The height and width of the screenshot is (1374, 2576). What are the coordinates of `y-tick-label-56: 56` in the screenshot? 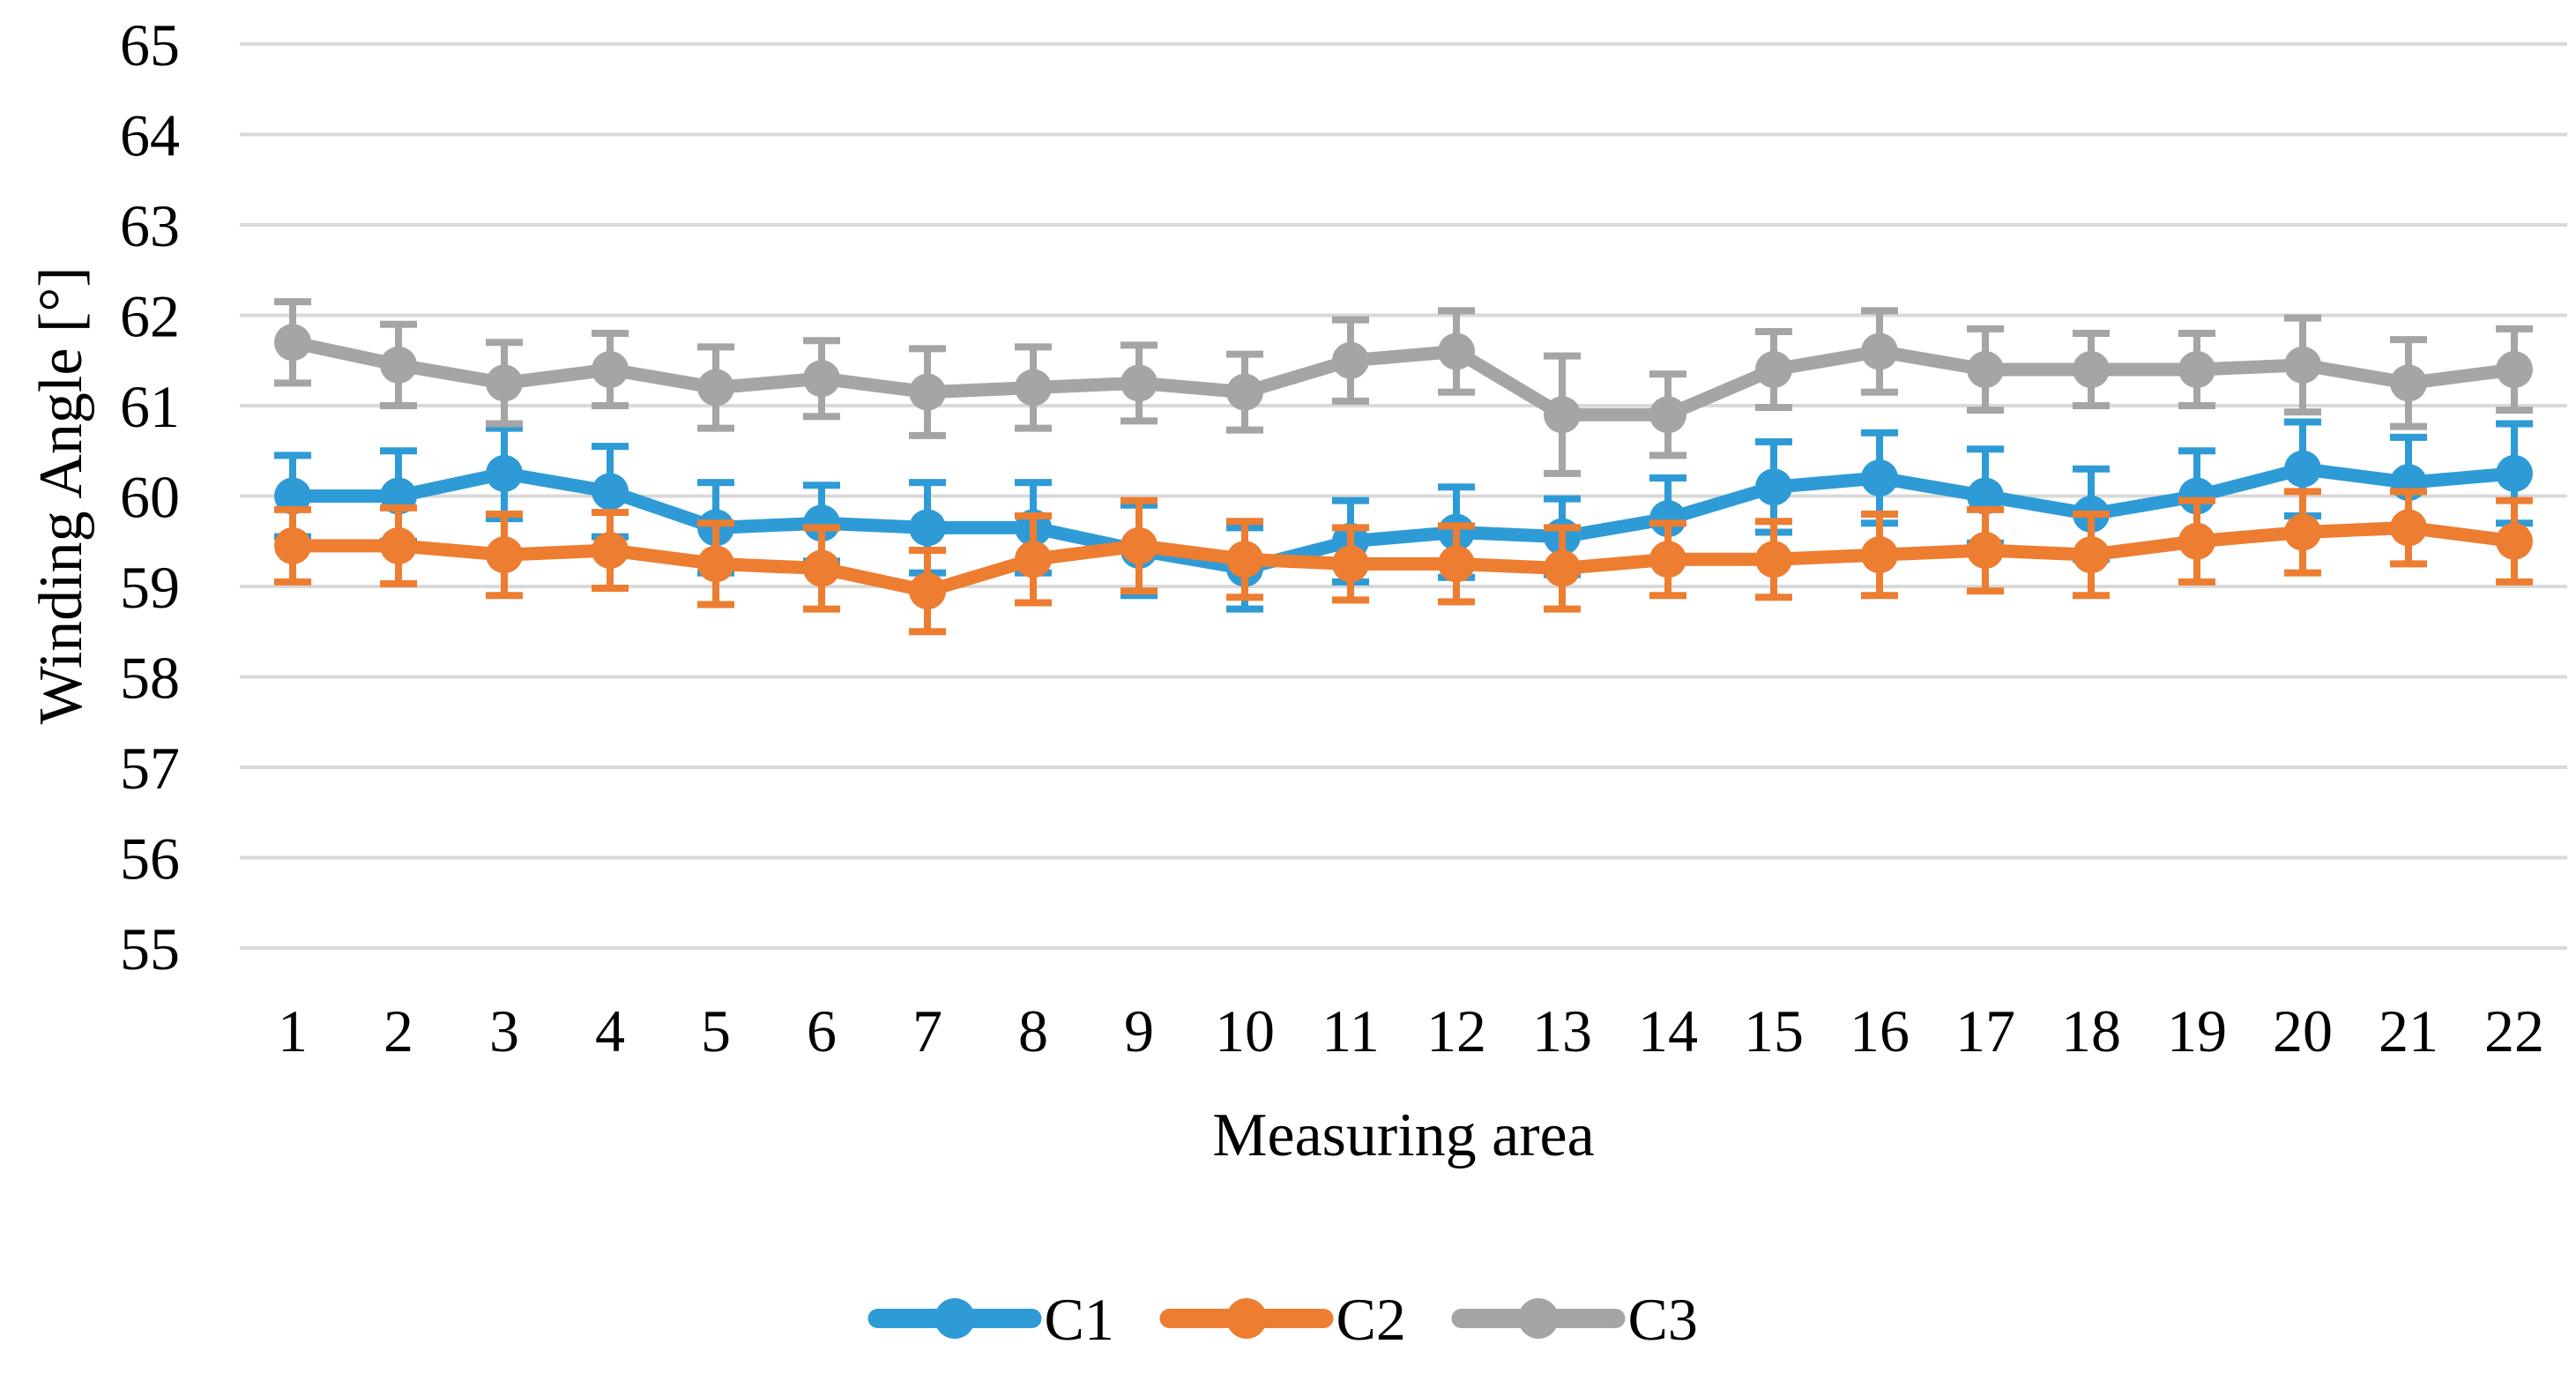 It's located at (150, 858).